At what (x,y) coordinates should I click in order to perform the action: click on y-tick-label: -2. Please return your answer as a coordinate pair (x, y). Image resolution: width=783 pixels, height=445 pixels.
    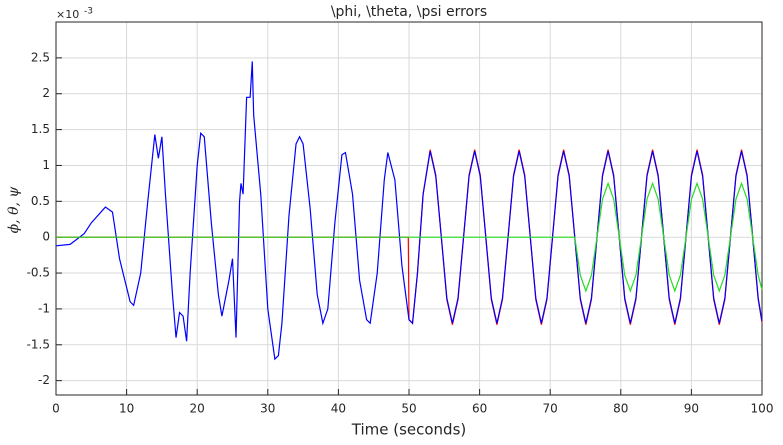
    Looking at the image, I should click on (44, 380).